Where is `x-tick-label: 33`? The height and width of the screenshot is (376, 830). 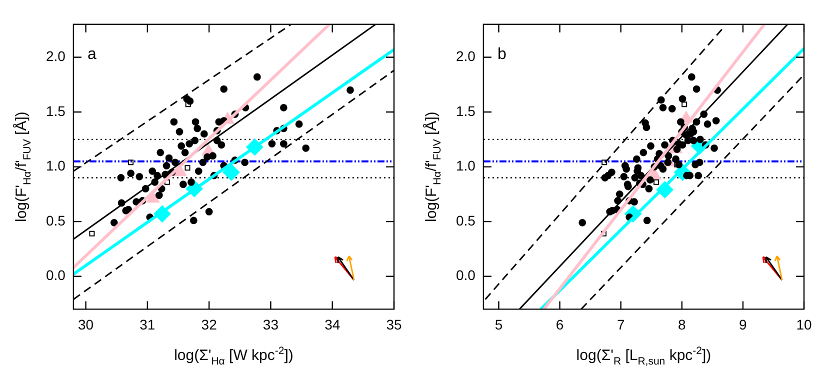
x-tick-label: 33 is located at coordinates (270, 324).